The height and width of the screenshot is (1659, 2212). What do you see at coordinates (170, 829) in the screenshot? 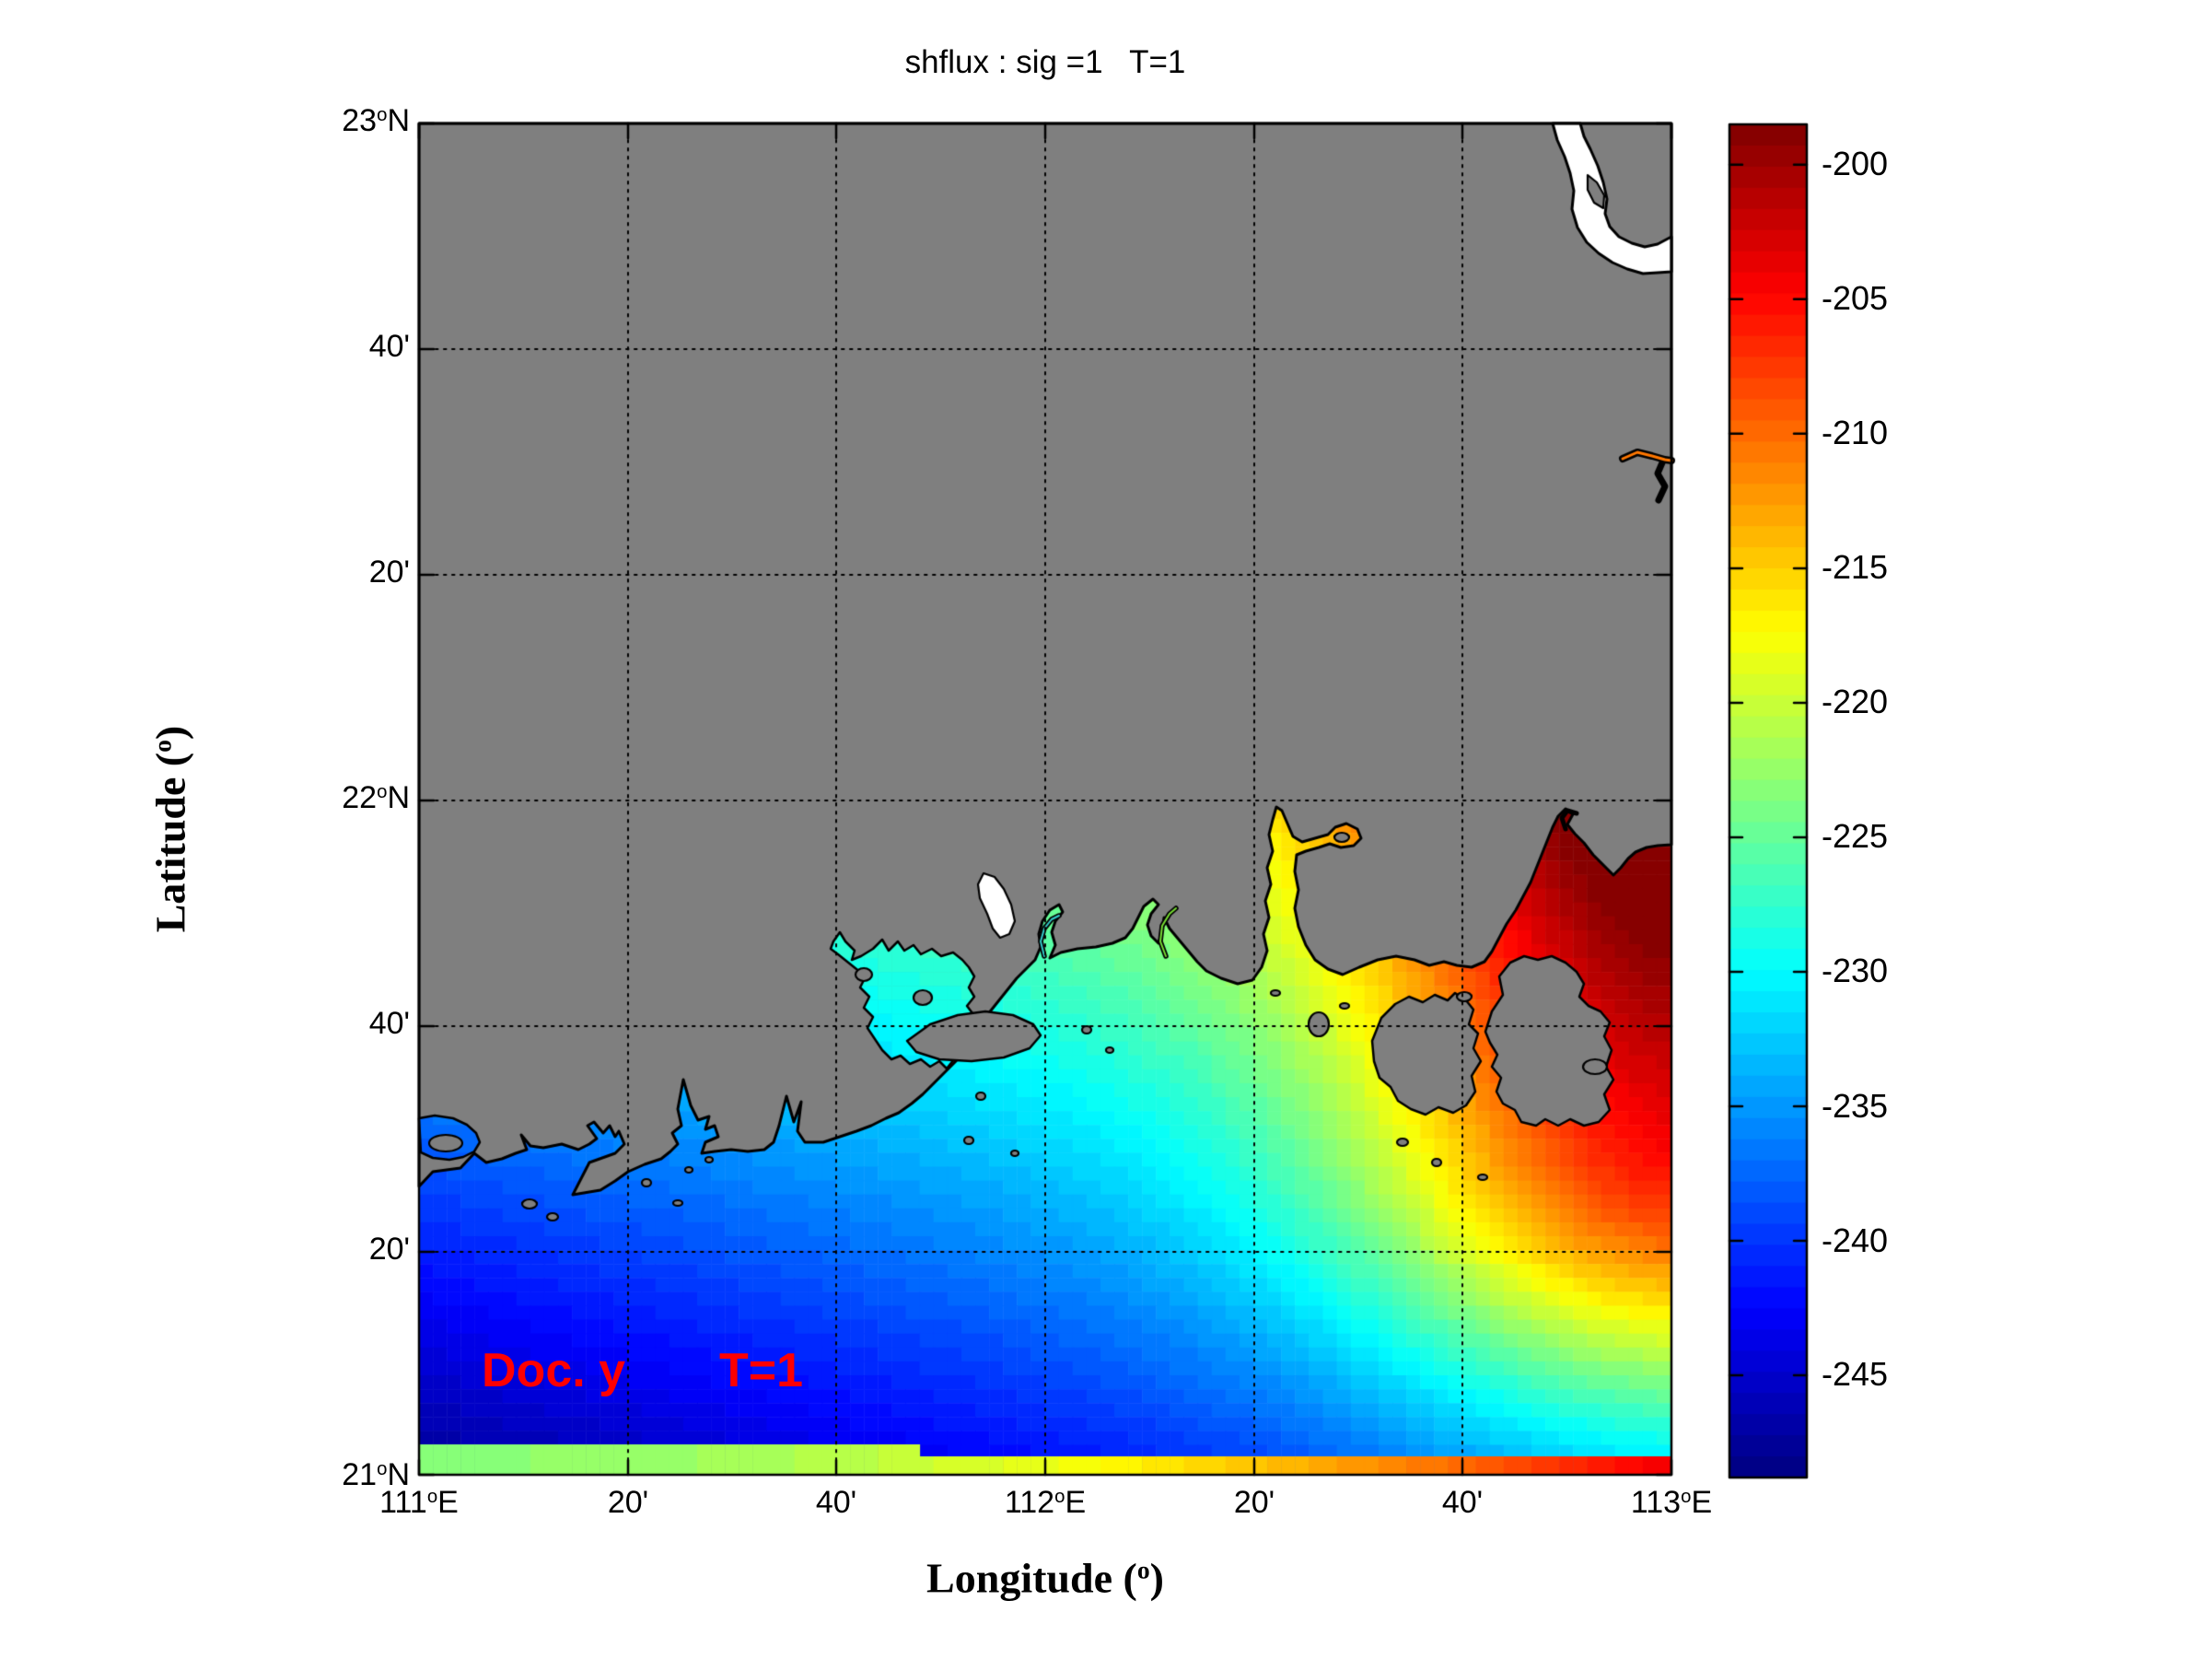
I see `y-axis-label: Latitude (o)` at bounding box center [170, 829].